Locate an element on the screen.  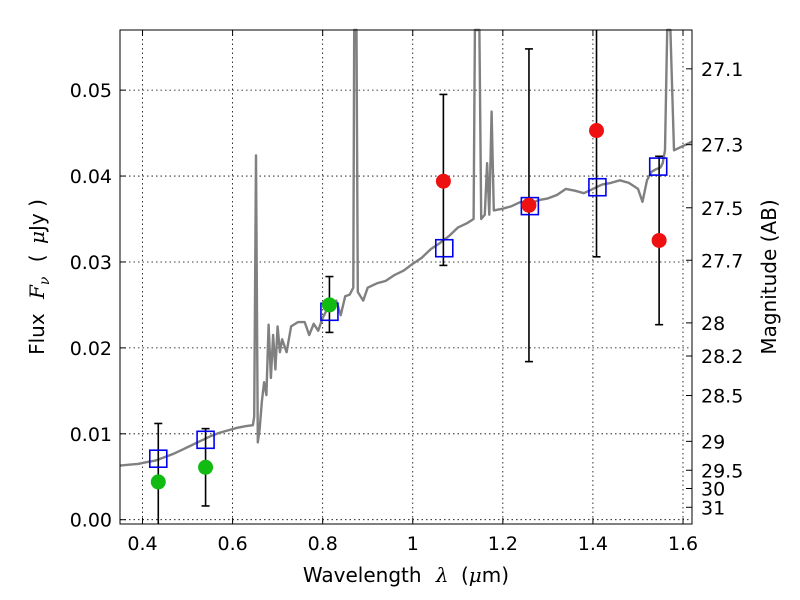
x-axis-label-unit: m) is located at coordinates (495, 575).